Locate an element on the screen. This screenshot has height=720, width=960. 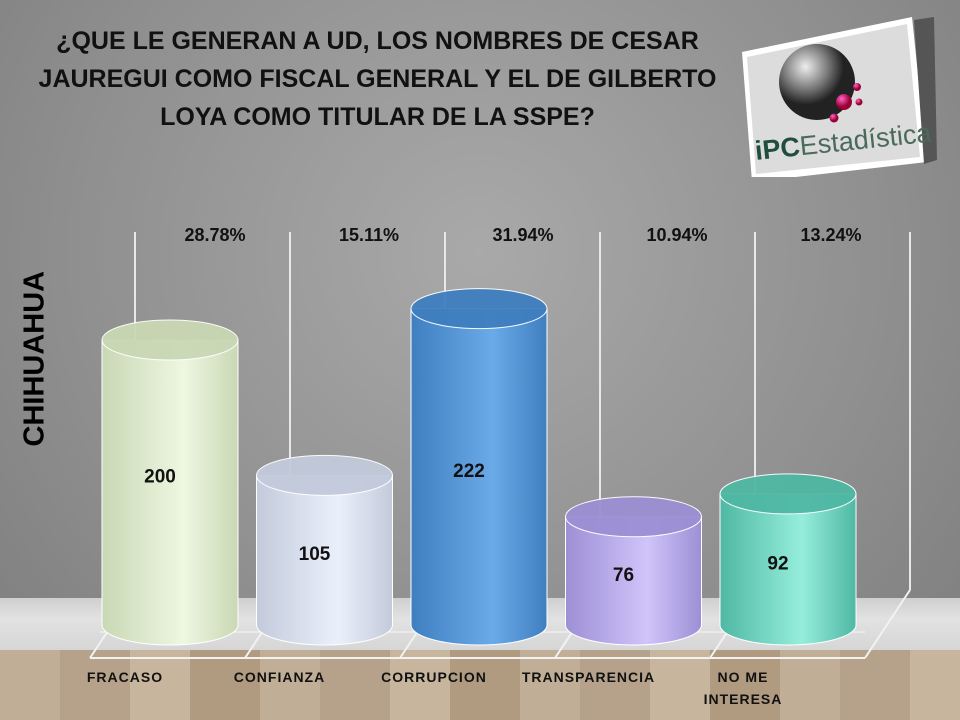
bar-corrupcion is located at coordinates (479, 477).